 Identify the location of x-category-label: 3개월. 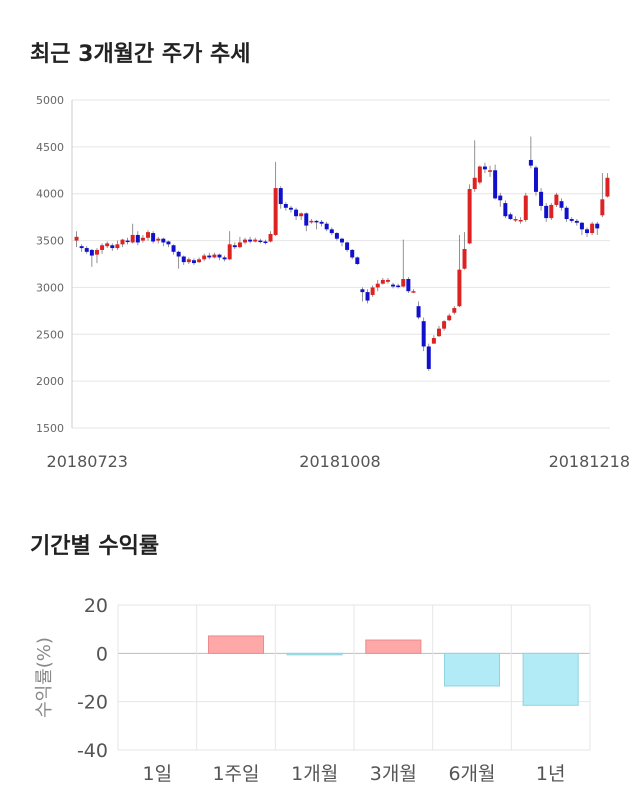
(393, 774).